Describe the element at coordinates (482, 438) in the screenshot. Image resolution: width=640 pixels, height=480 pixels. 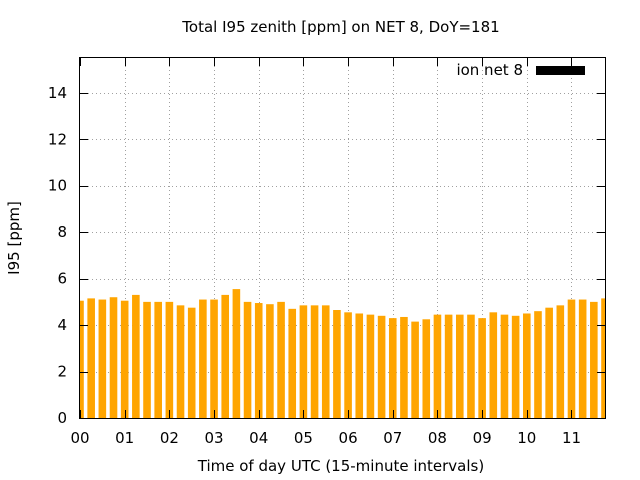
I see `x-tick-label: 09` at that location.